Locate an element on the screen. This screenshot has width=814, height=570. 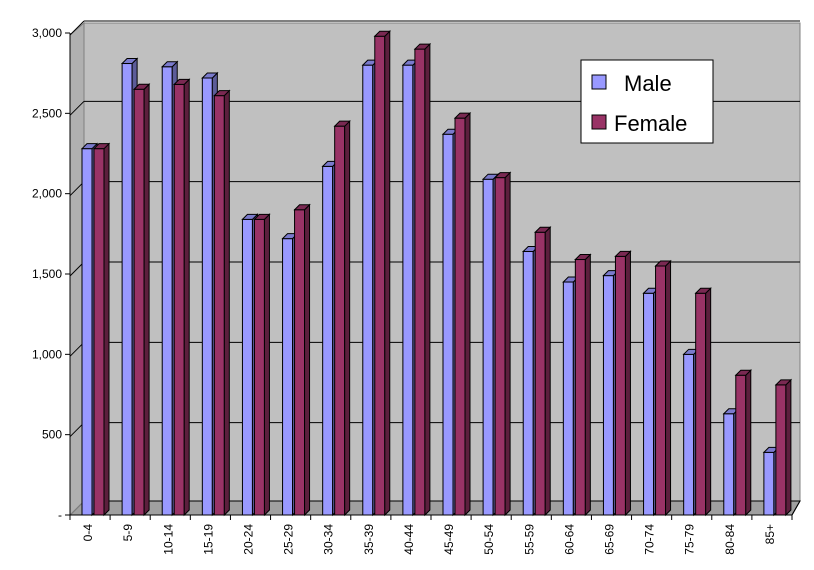
x-tick-label: 65-69 is located at coordinates (610, 539).